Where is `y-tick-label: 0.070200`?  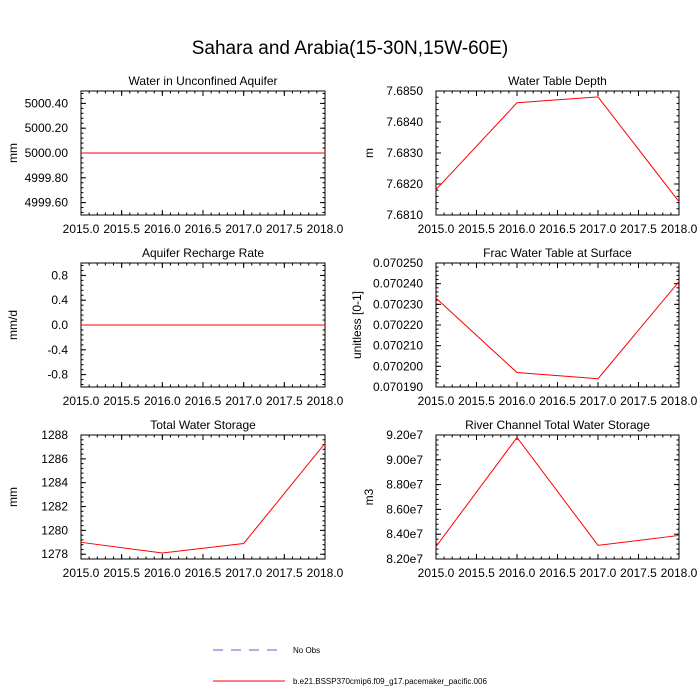 y-tick-label: 0.070200 is located at coordinates (398, 366).